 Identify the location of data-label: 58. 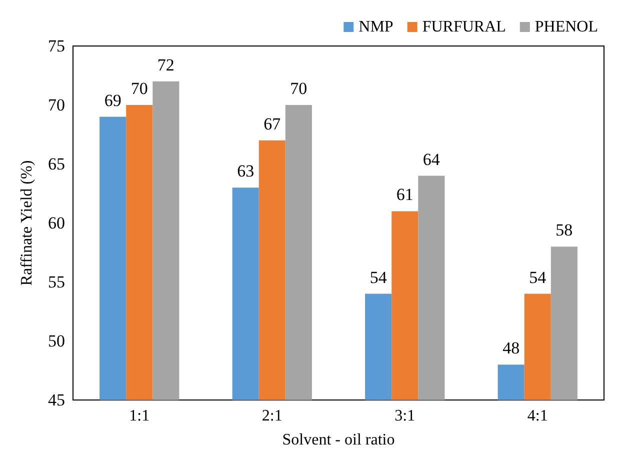
(564, 230).